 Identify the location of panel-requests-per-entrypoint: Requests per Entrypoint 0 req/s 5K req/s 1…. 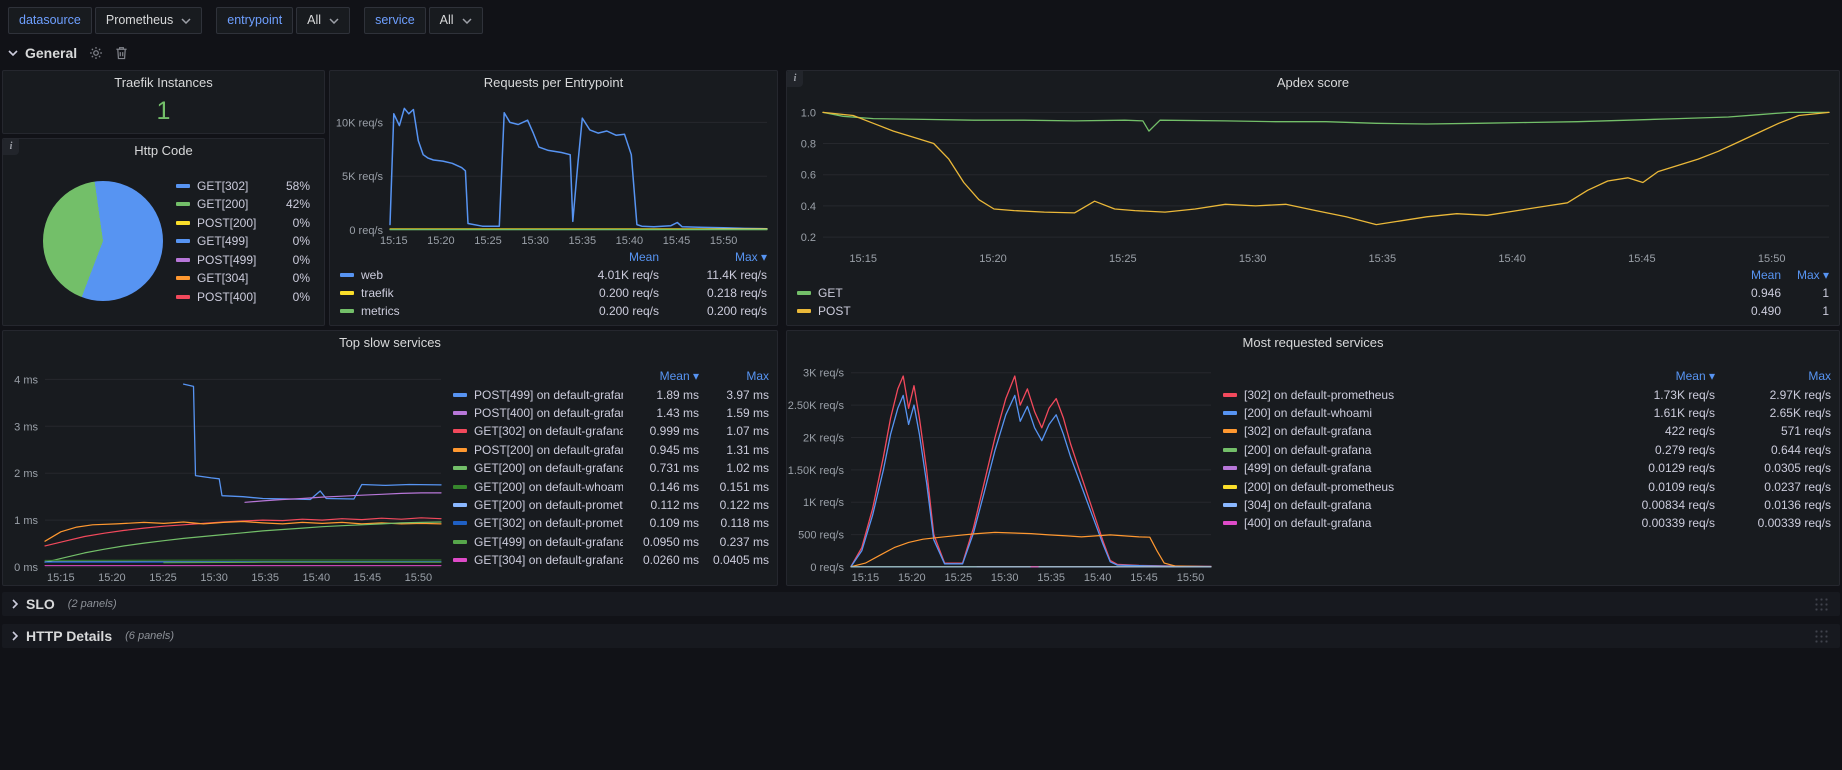
(553, 198).